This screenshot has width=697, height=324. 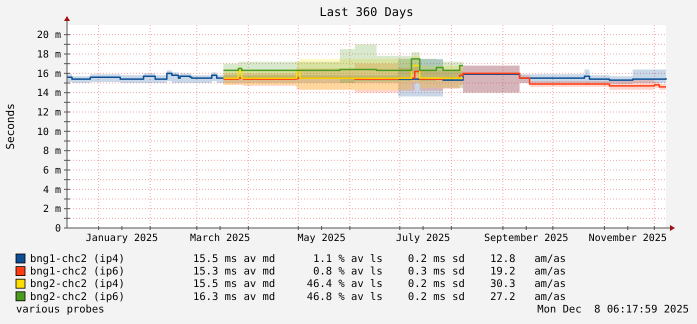 What do you see at coordinates (48, 113) in the screenshot?
I see `y-tick-label: 12 m` at bounding box center [48, 113].